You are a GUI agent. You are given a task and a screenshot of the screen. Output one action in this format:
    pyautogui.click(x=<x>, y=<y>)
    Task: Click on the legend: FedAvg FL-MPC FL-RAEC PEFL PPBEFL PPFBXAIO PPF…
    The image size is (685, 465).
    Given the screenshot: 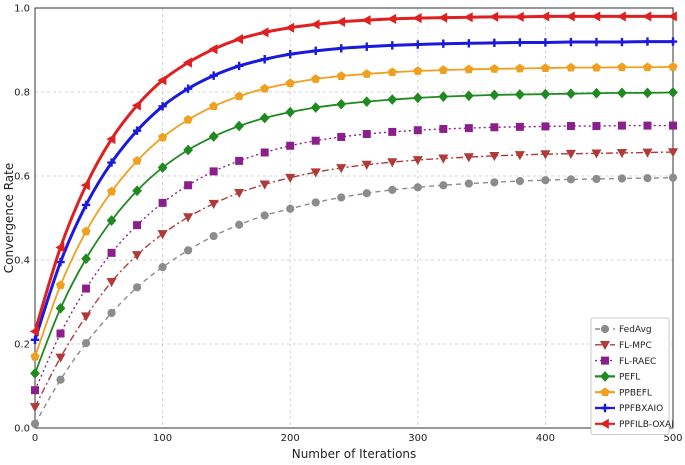 What is the action you would take?
    pyautogui.click(x=632, y=376)
    